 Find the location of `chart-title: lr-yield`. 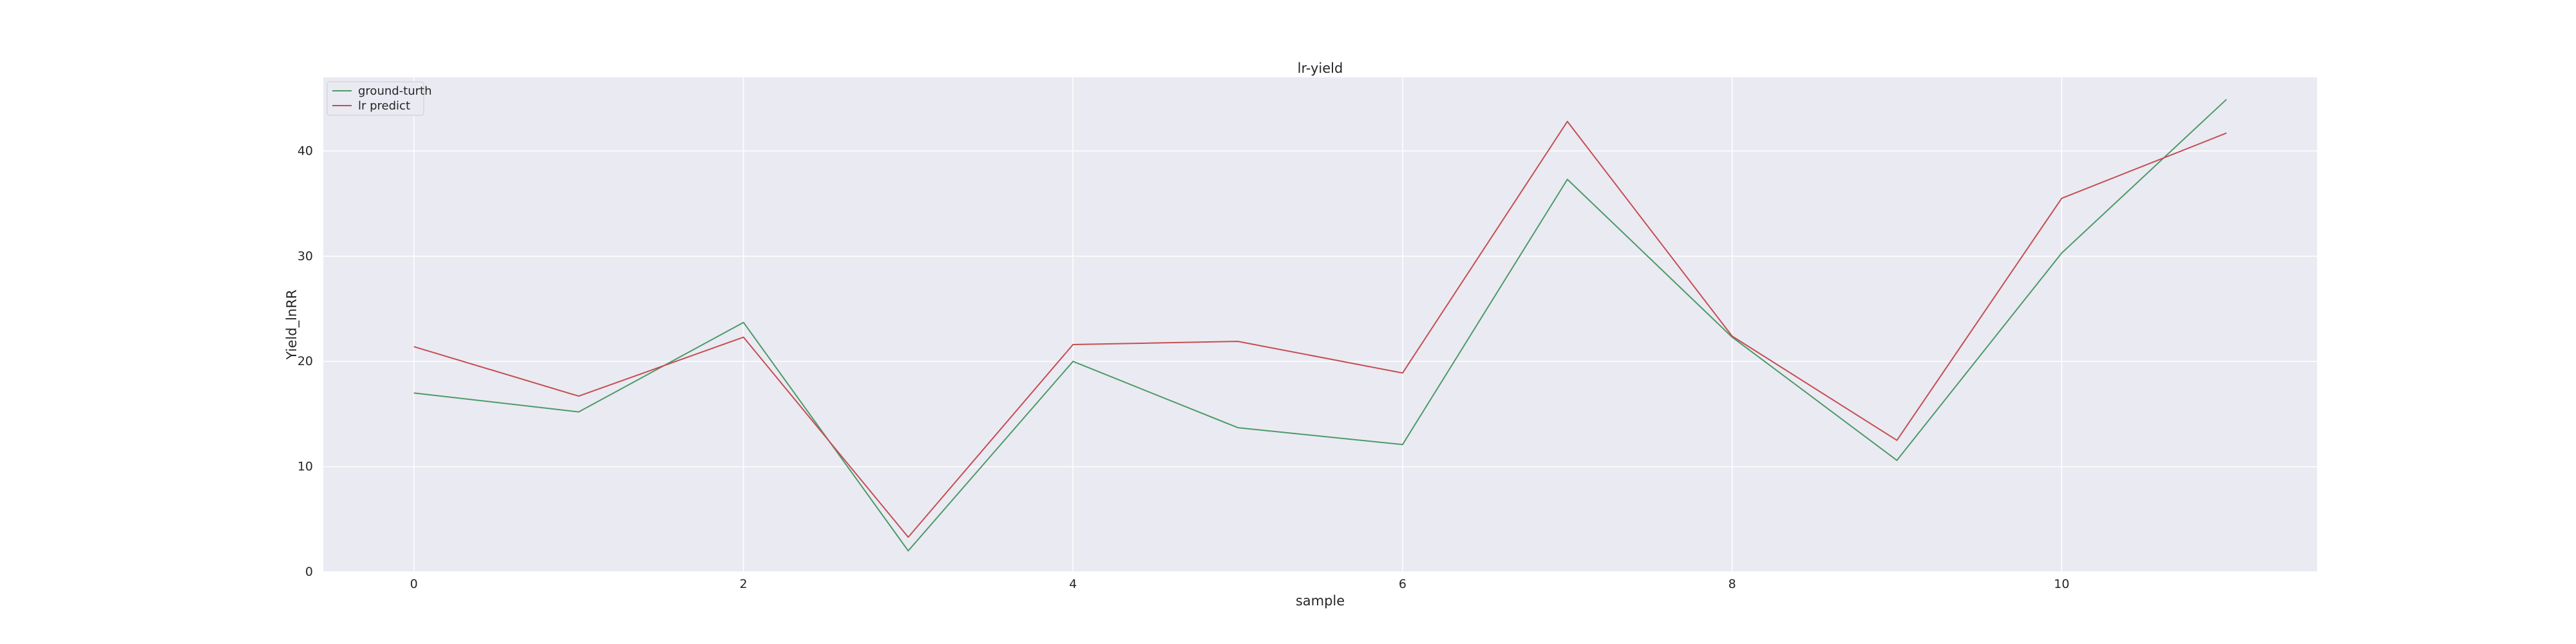

chart-title: lr-yield is located at coordinates (1320, 68).